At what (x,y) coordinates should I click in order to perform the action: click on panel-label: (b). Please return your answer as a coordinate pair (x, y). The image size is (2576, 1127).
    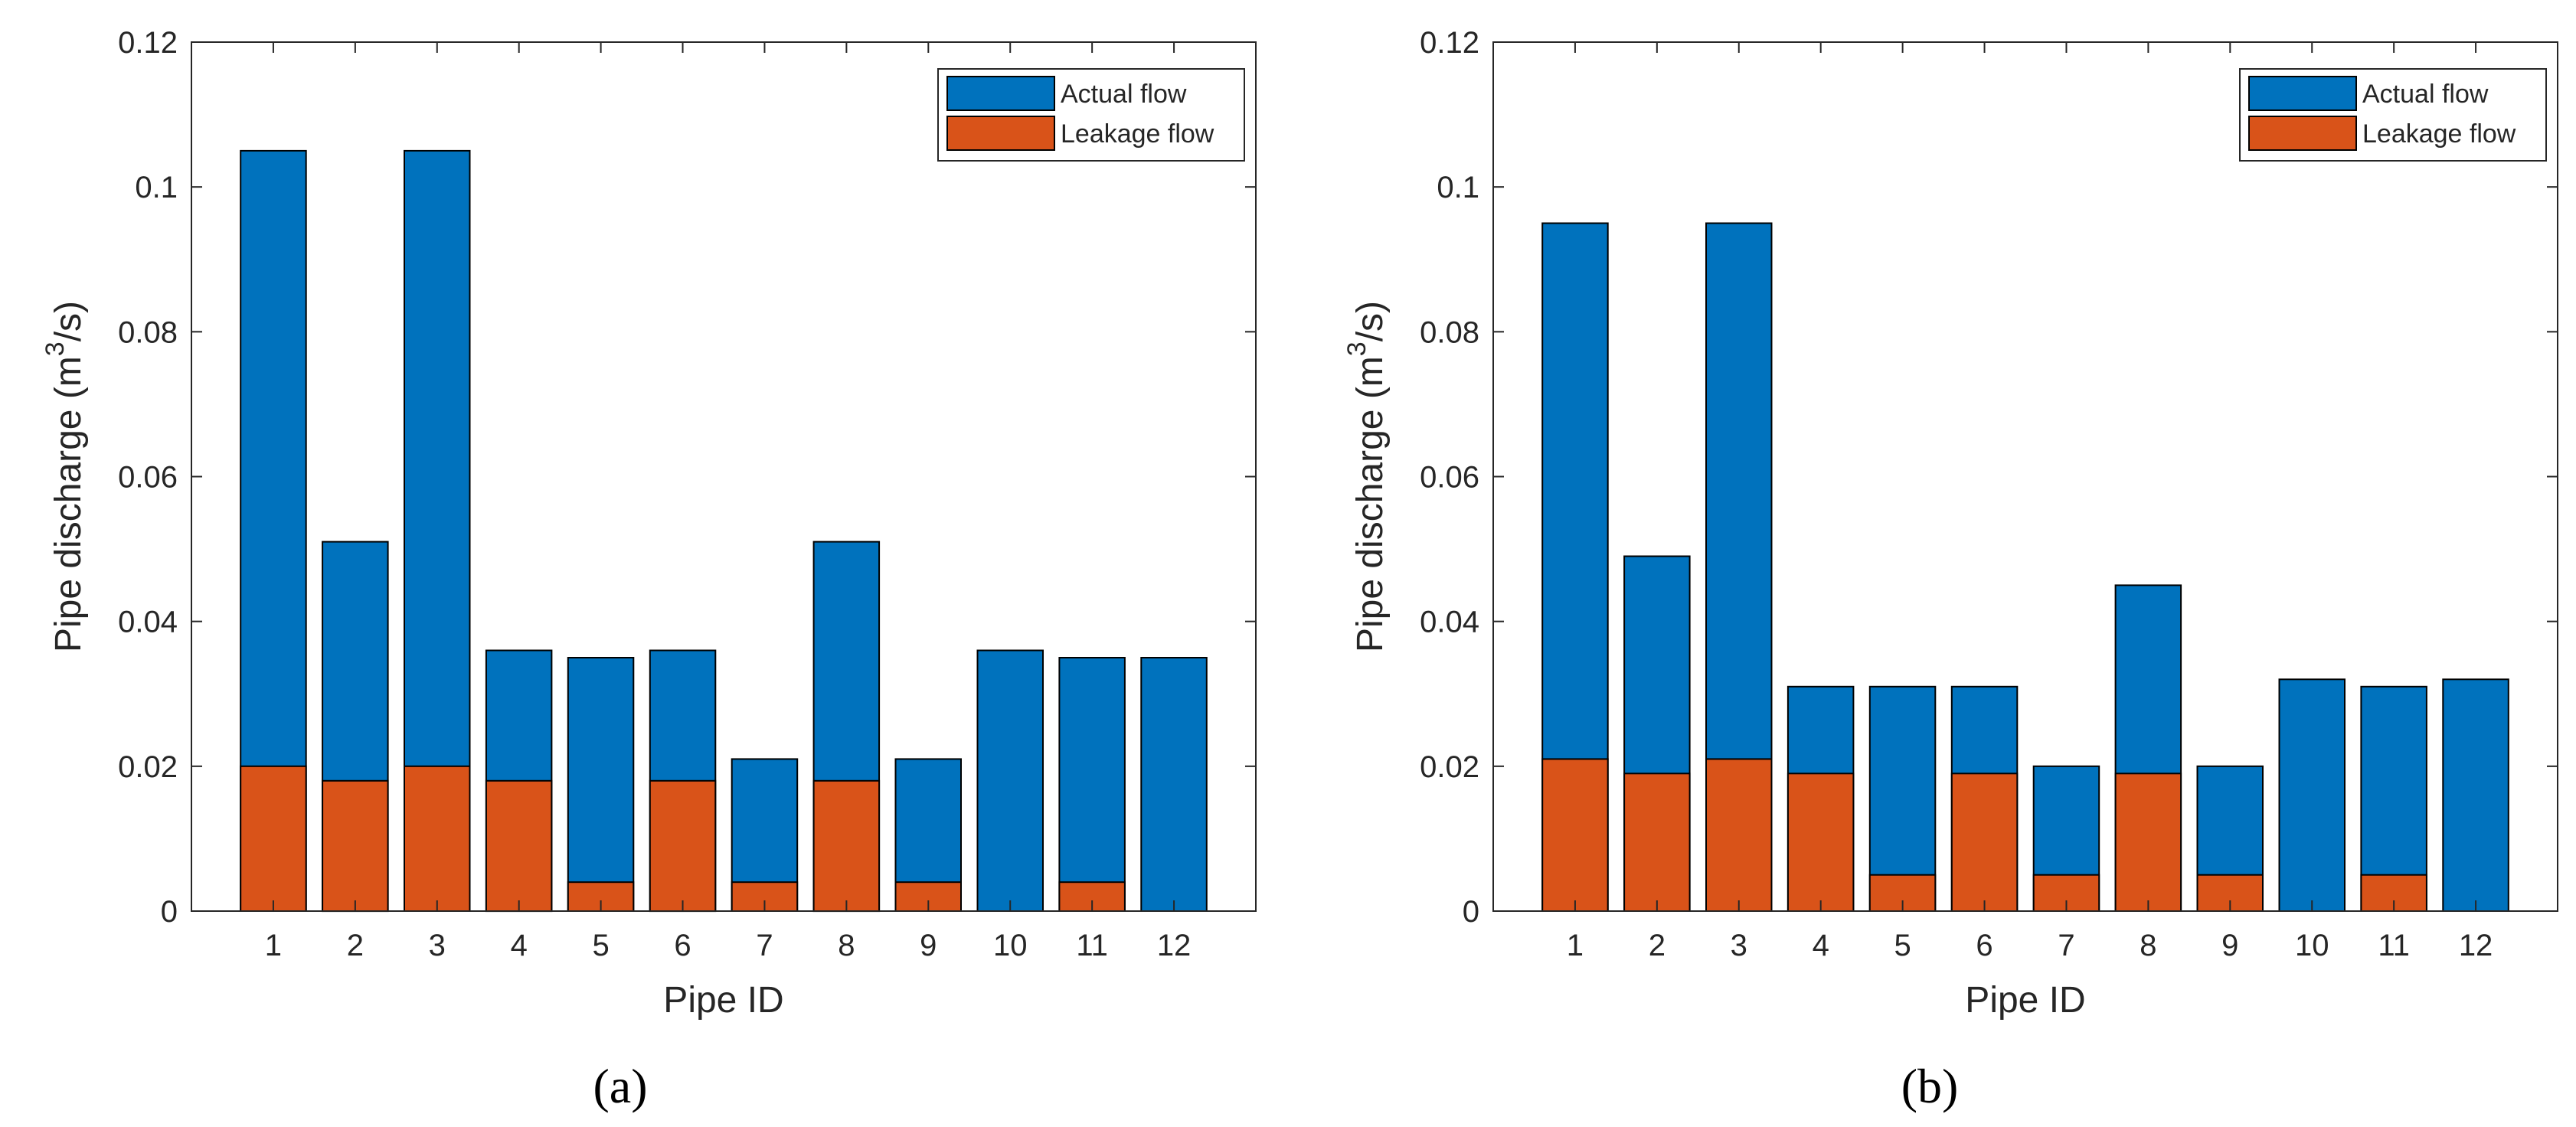
    Looking at the image, I should click on (1930, 1086).